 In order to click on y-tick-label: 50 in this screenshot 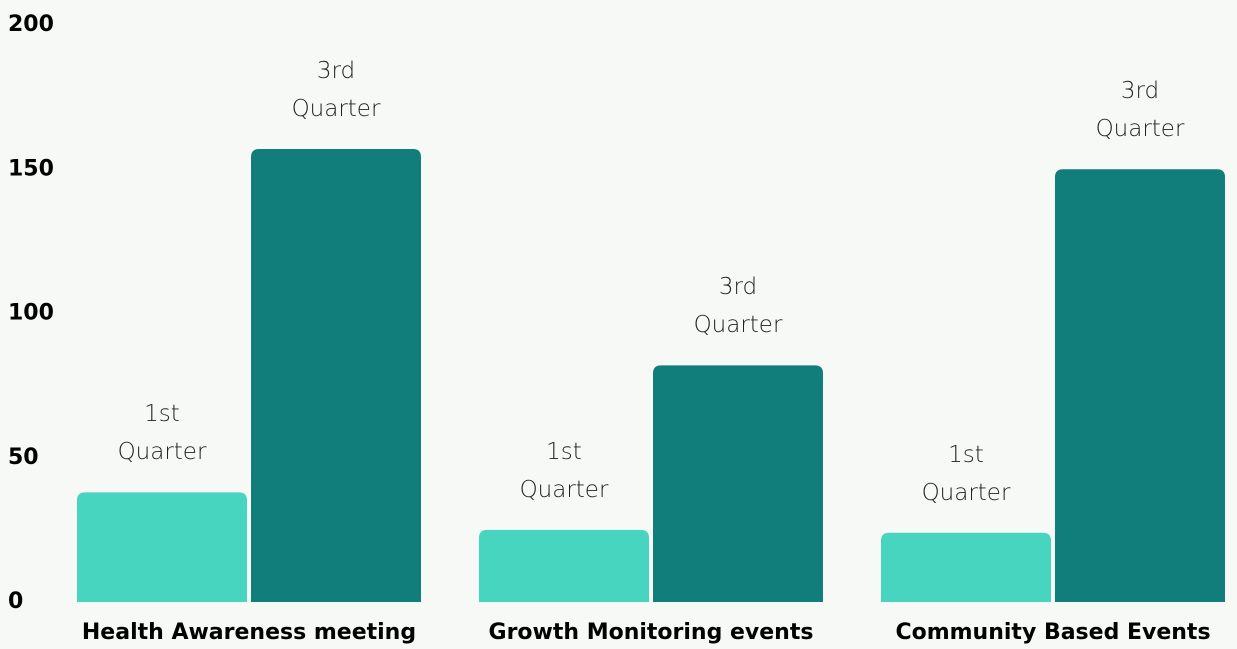, I will do `click(23, 457)`.